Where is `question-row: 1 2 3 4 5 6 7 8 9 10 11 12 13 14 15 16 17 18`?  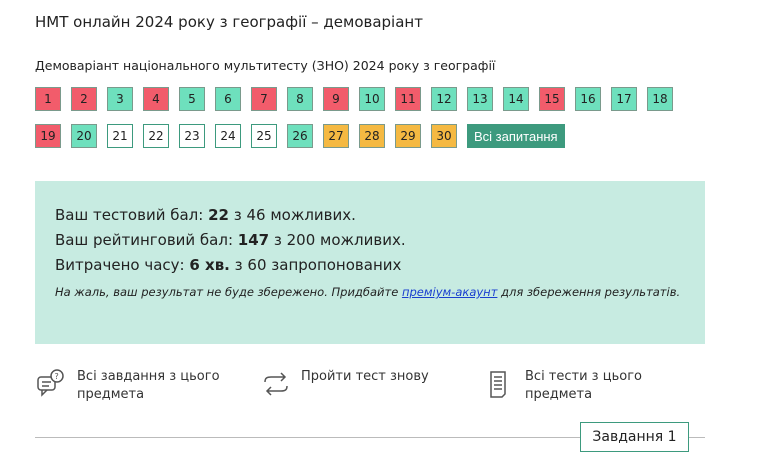
question-row: 1 2 3 4 5 6 7 8 9 10 11 12 13 14 15 16 17 18 is located at coordinates (365, 99).